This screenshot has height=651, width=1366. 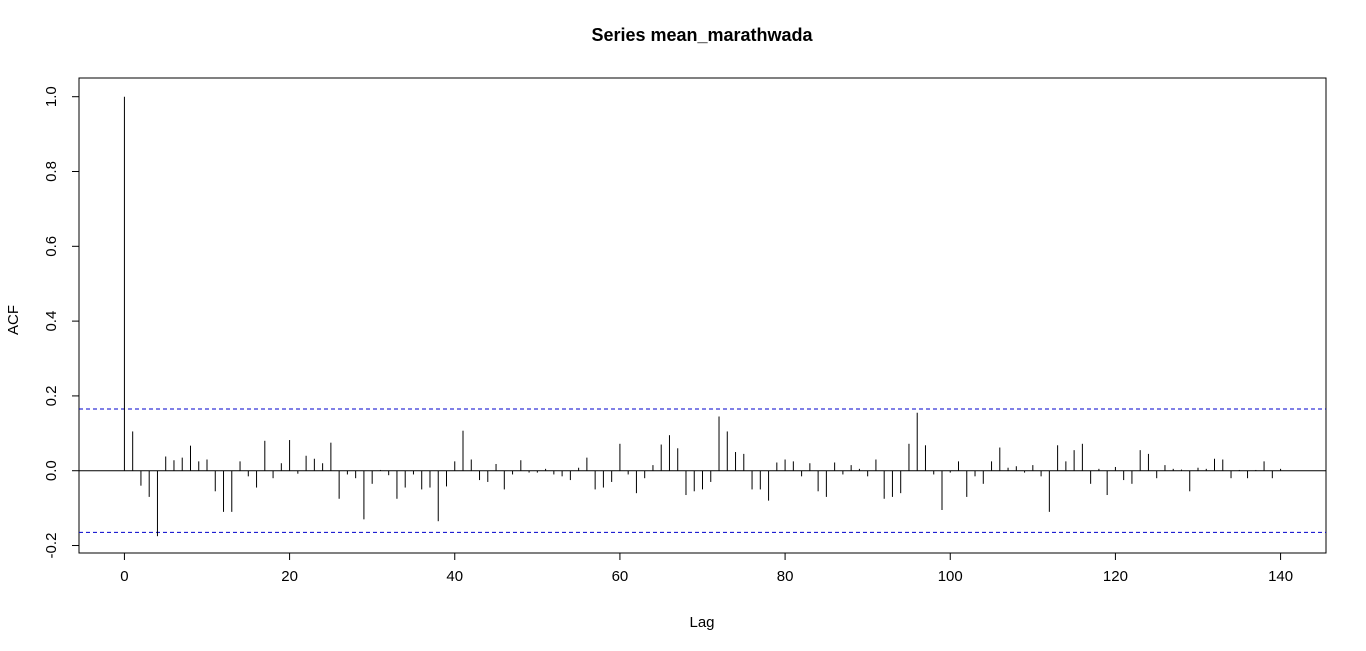 What do you see at coordinates (785, 576) in the screenshot?
I see `x-tick-label: 80` at bounding box center [785, 576].